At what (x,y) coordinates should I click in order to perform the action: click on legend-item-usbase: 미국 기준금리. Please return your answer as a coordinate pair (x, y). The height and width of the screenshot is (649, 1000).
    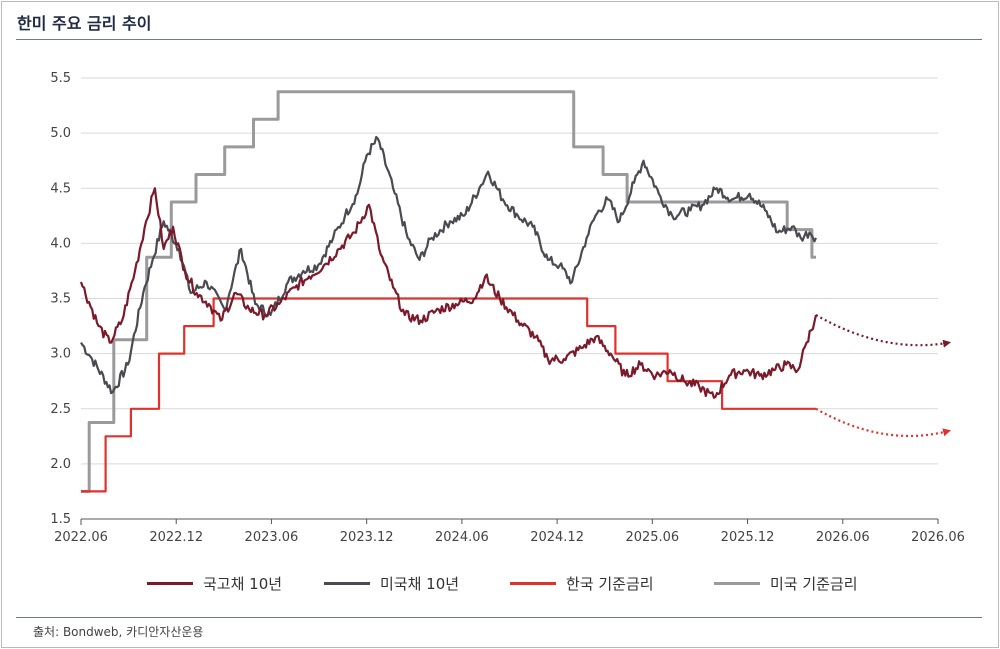
    Looking at the image, I should click on (786, 583).